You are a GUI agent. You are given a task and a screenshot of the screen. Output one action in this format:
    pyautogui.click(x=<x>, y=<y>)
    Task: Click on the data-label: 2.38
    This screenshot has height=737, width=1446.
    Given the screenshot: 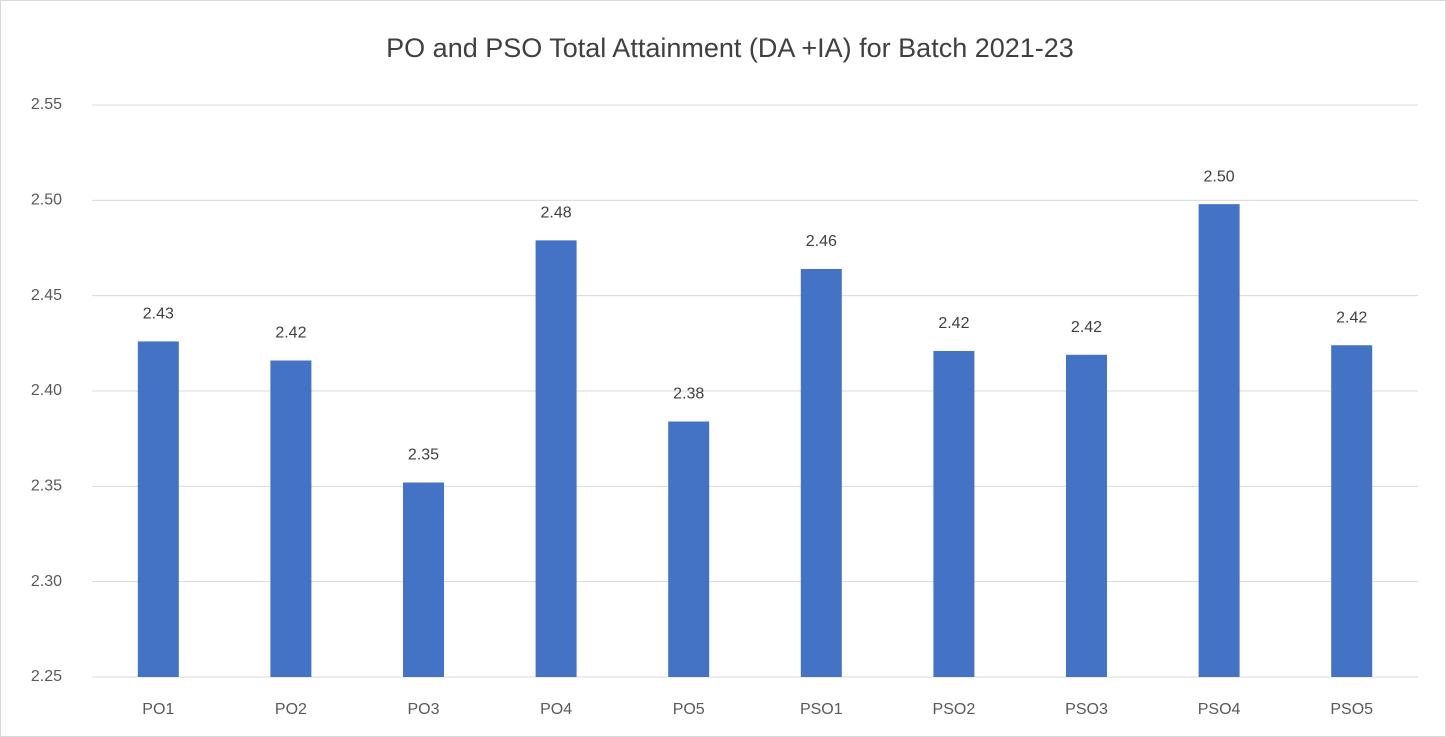 What is the action you would take?
    pyautogui.click(x=688, y=394)
    